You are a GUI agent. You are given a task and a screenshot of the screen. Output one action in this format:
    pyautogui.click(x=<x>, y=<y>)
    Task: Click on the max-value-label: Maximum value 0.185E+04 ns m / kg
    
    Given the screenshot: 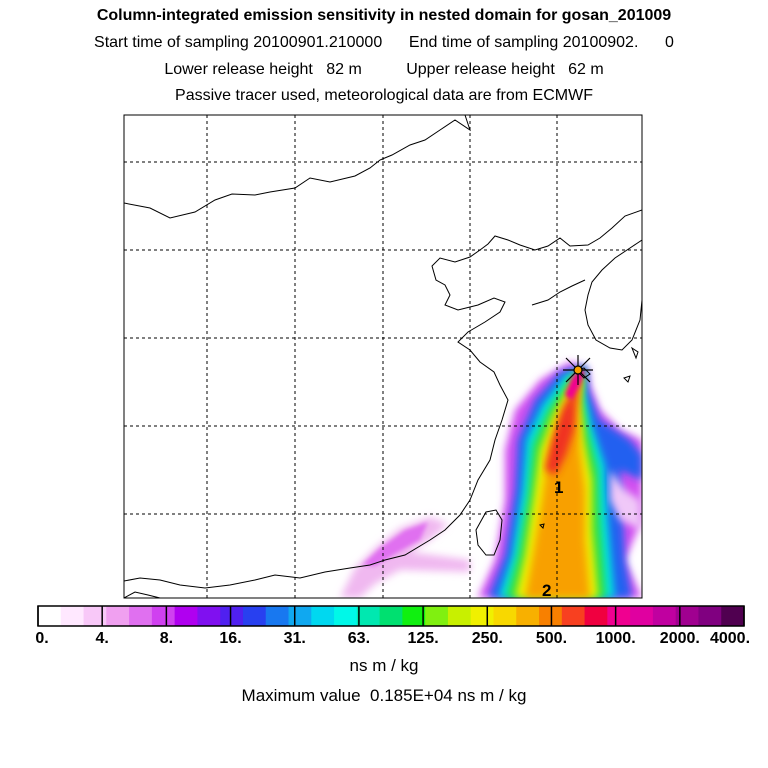 What is the action you would take?
    pyautogui.click(x=384, y=695)
    